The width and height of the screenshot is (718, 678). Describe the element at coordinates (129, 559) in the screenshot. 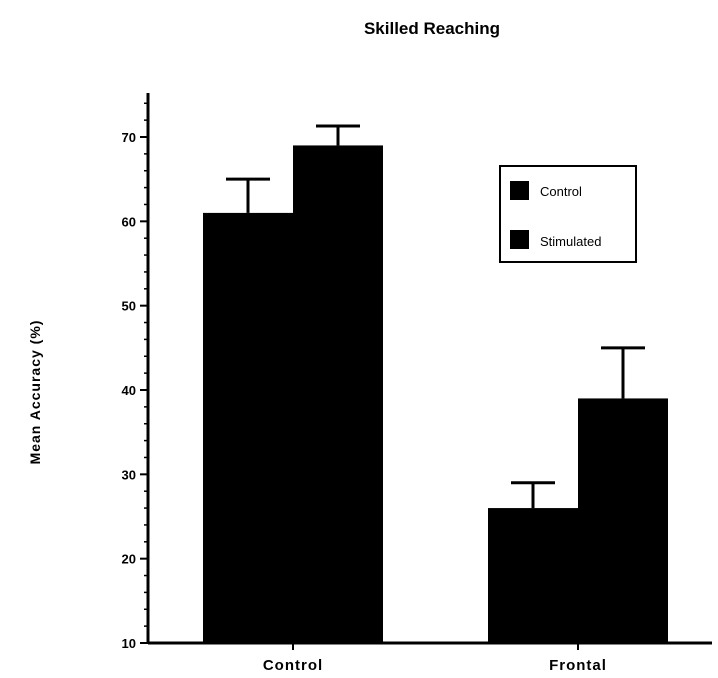

I see `y-tick-label: 20` at that location.